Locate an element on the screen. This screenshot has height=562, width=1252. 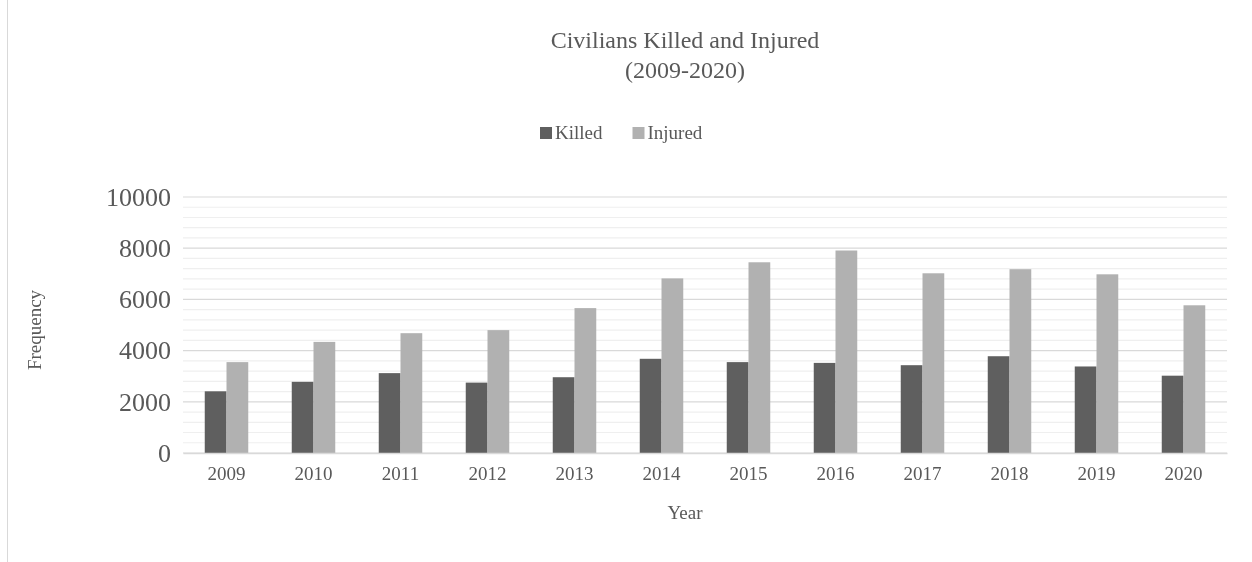
y-tick-label: 10000 is located at coordinates (138, 197).